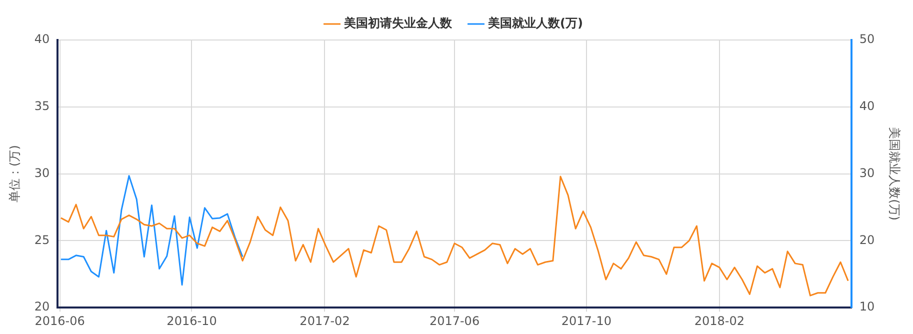  I want to click on legend-label: 美国就业人数(万), so click(535, 23).